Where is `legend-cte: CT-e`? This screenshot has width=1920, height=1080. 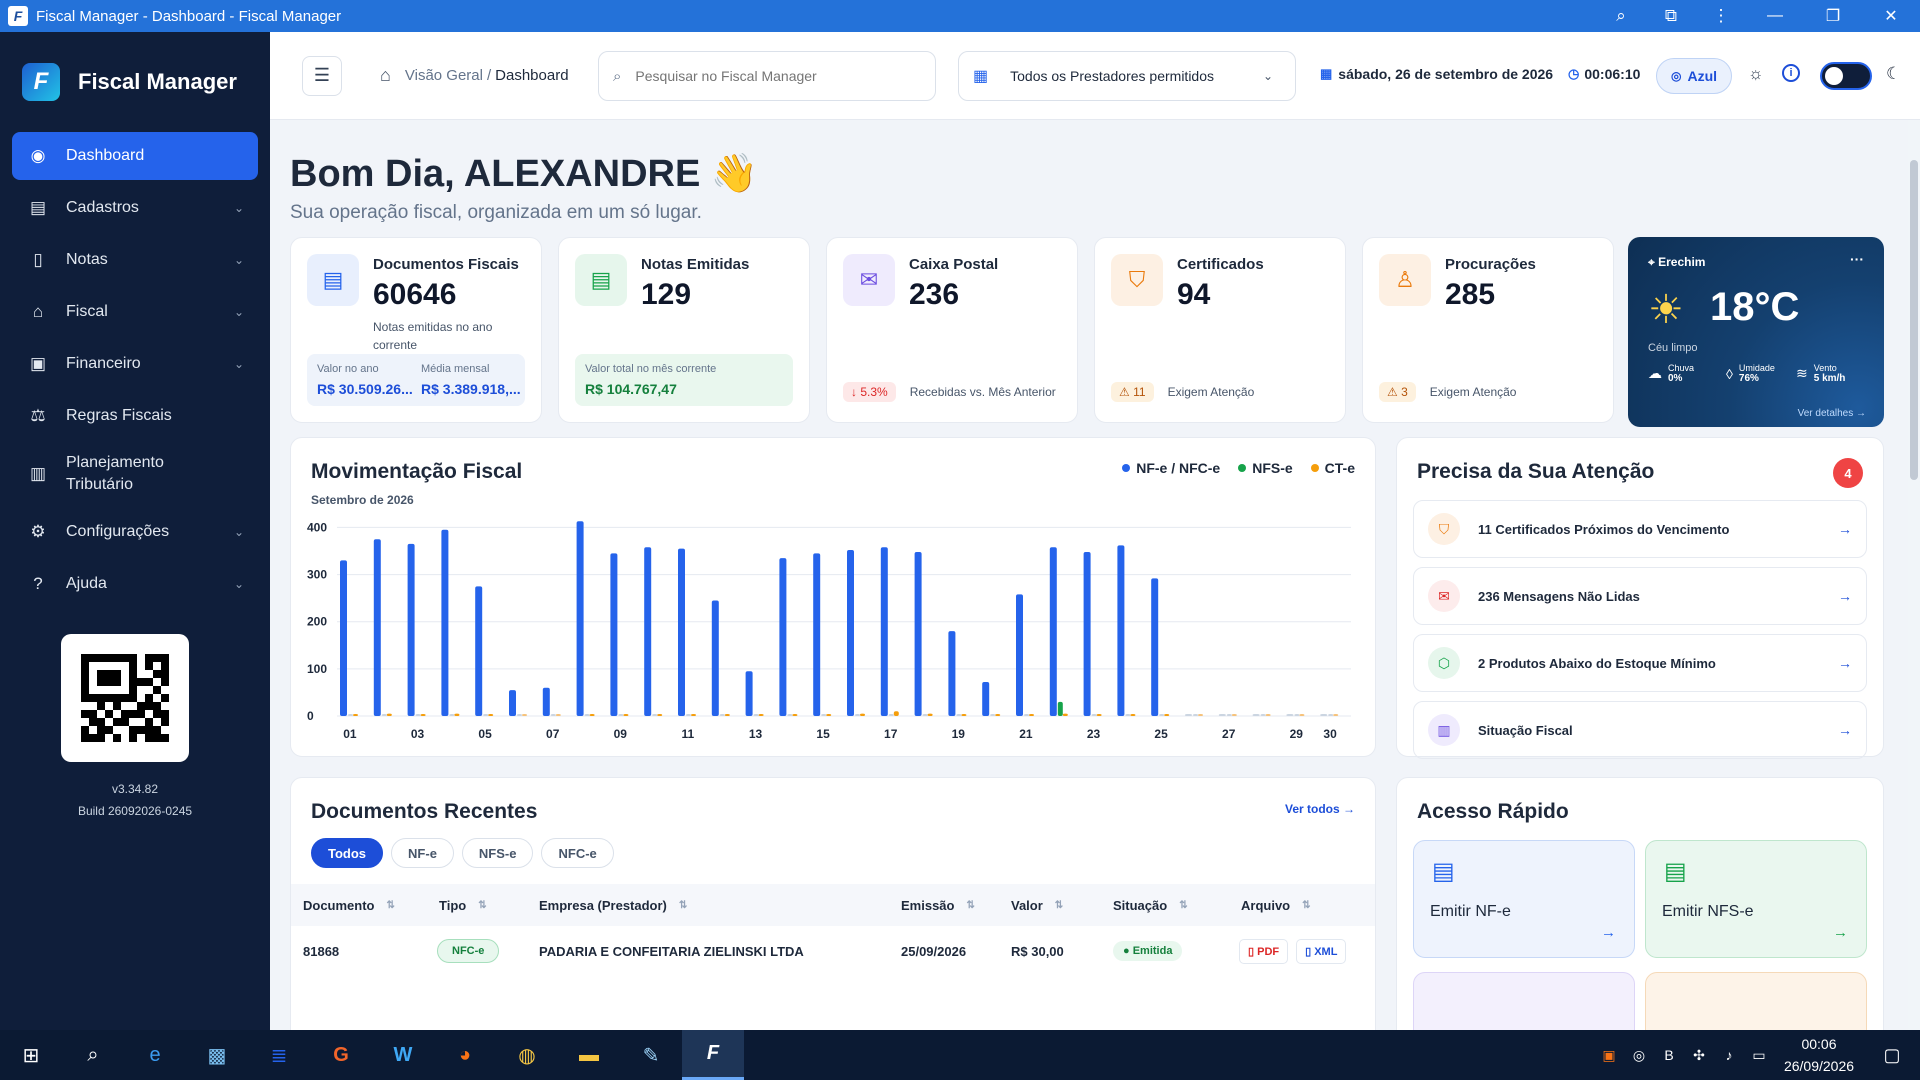 legend-cte: CT-e is located at coordinates (1332, 468).